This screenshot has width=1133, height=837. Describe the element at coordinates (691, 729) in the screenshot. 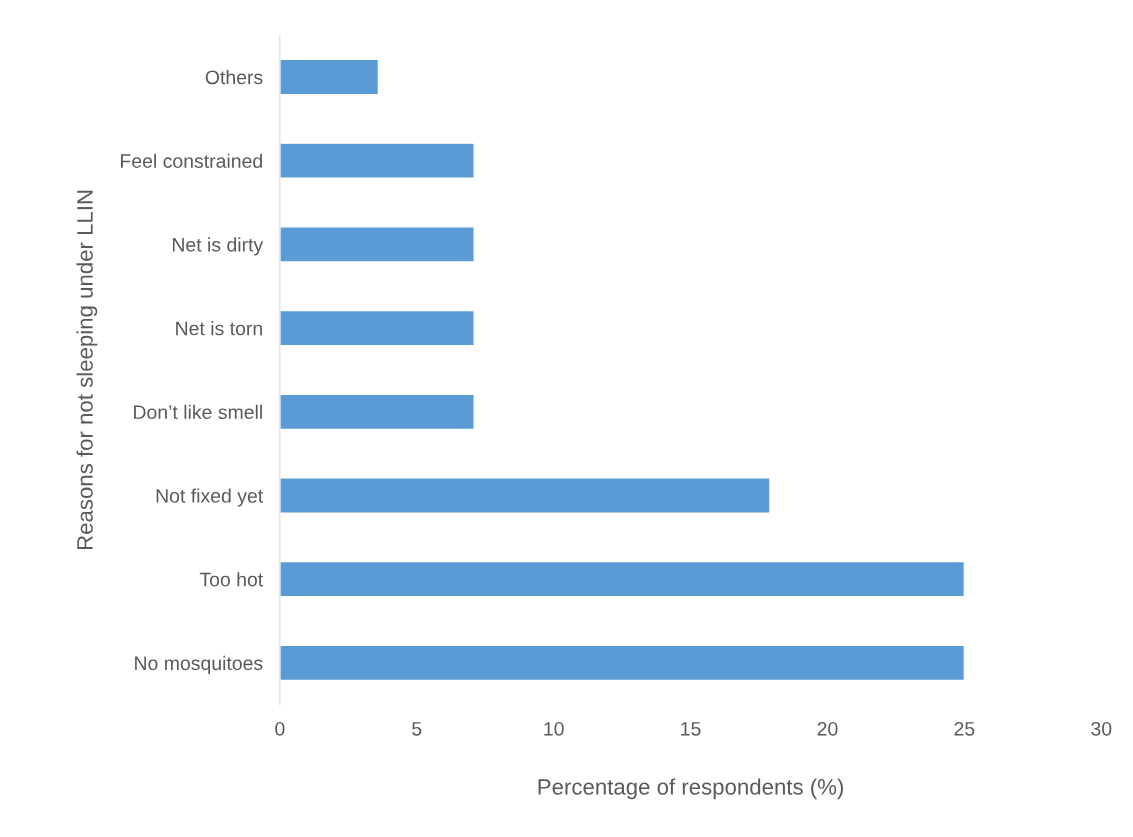

I see `x-tick-label: 15` at that location.